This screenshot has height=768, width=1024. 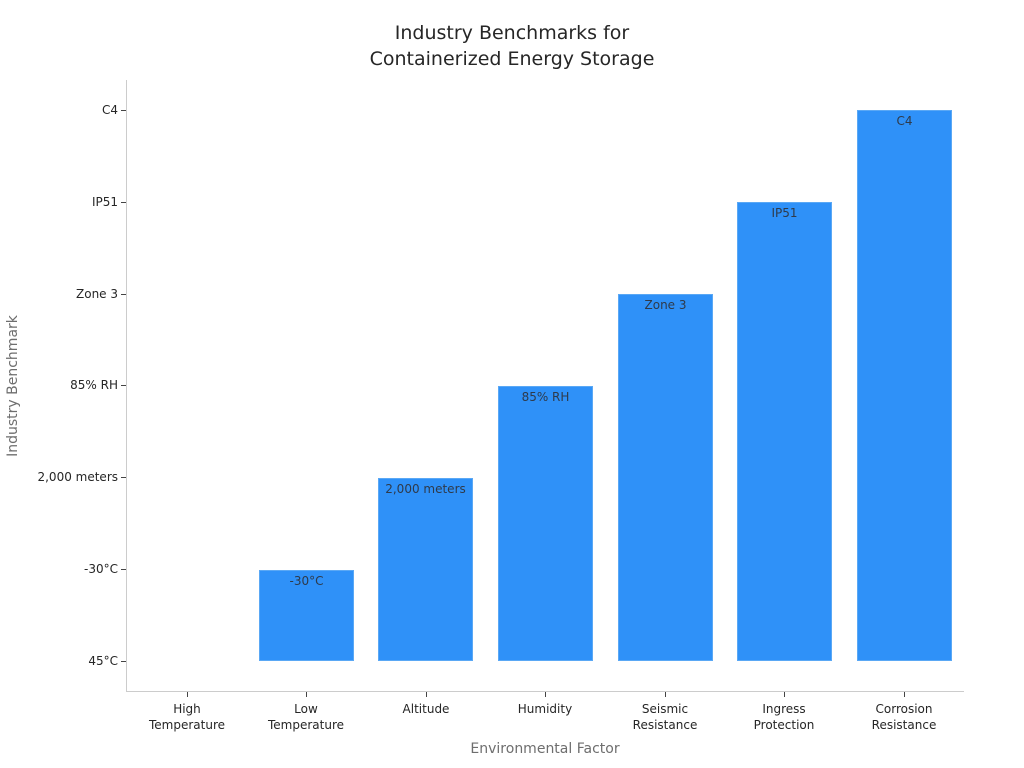 I want to click on chart-title-line-2: Containerized Energy Storage, so click(x=512, y=59).